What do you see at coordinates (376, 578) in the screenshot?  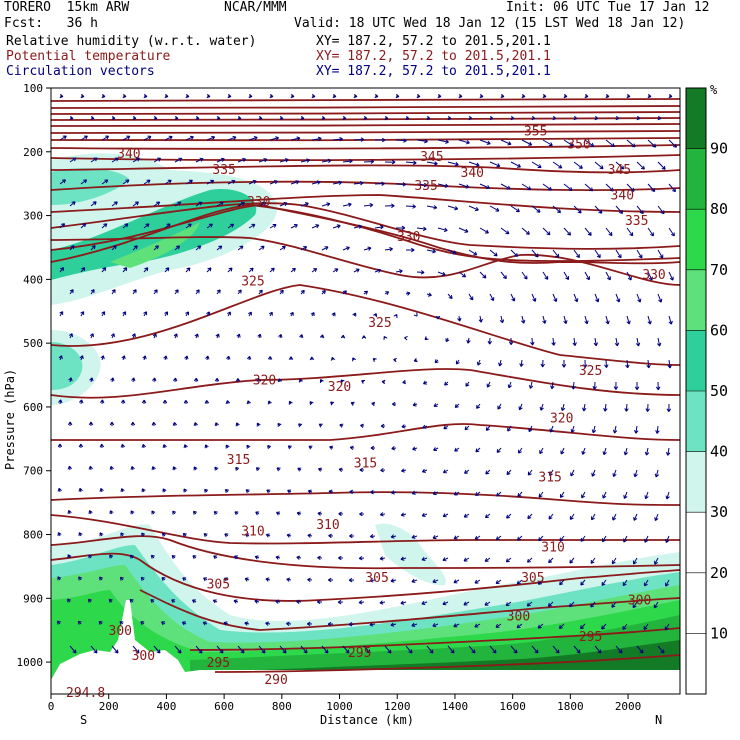 I see `theta-label: 305` at bounding box center [376, 578].